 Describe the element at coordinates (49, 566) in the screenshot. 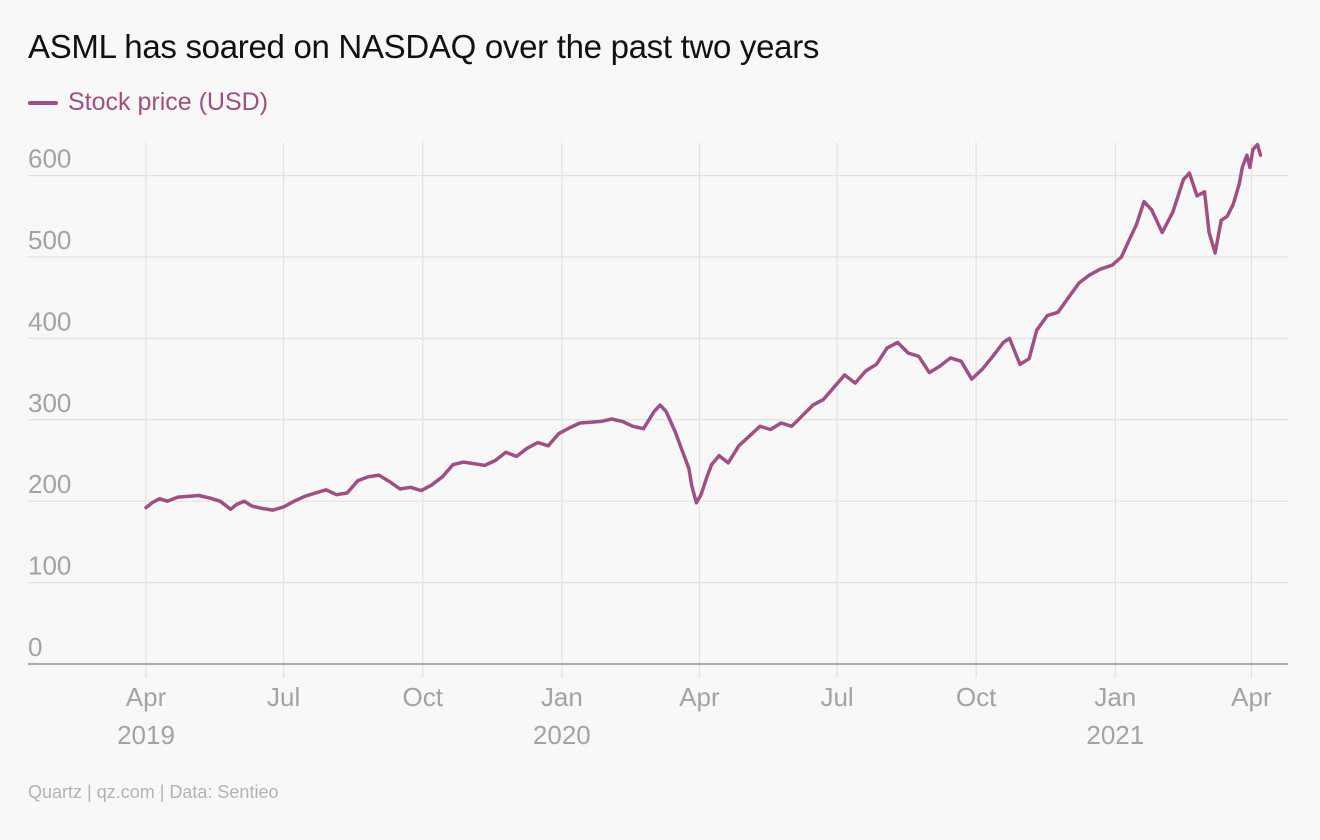

I see `y-tick-label: 100` at that location.